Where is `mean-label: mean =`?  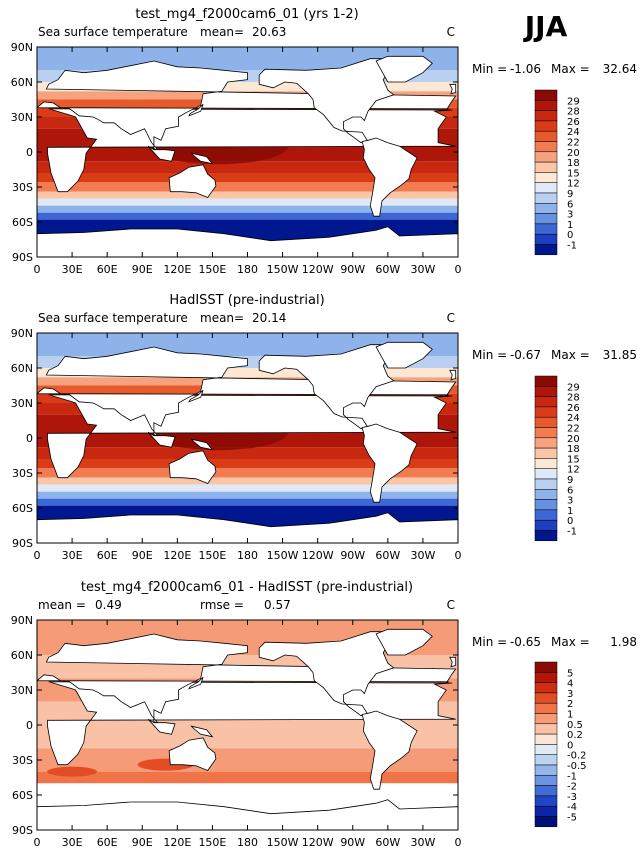
mean-label: mean = is located at coordinates (62, 605).